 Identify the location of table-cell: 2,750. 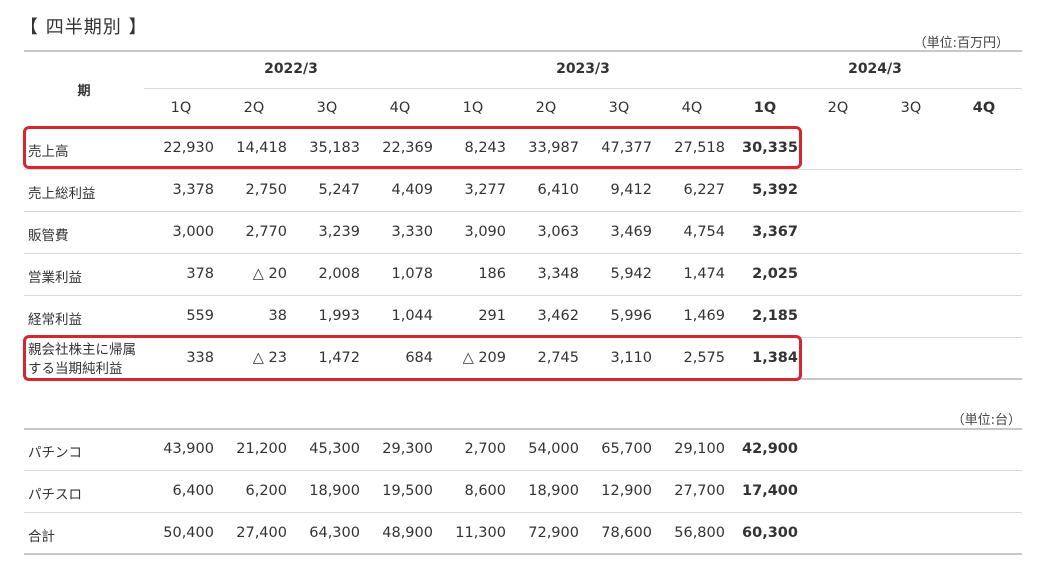
(266, 190).